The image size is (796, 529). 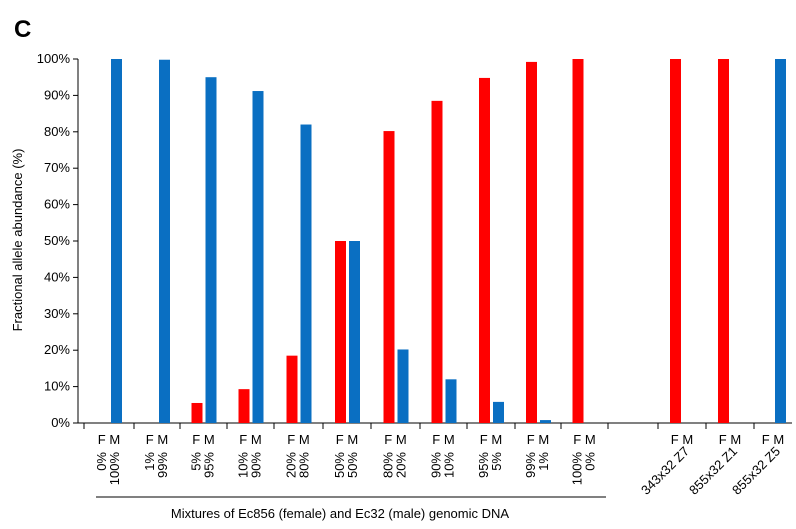 I want to click on male-percent-label: 10%, so click(x=449, y=465).